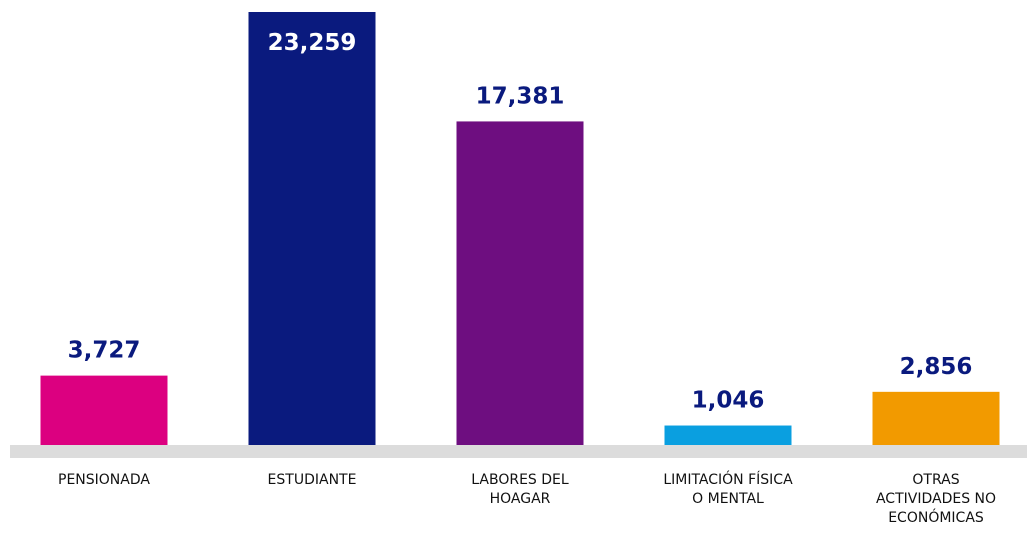  Describe the element at coordinates (520, 96) in the screenshot. I see `value-label: 17,381` at that location.